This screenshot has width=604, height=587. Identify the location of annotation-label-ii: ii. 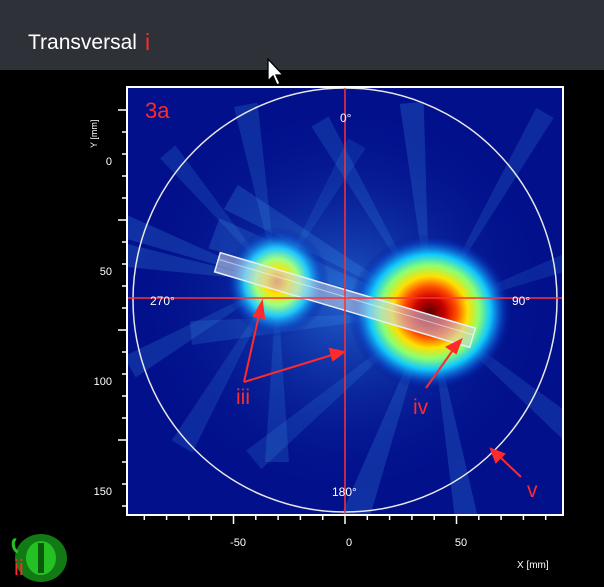
(19, 567).